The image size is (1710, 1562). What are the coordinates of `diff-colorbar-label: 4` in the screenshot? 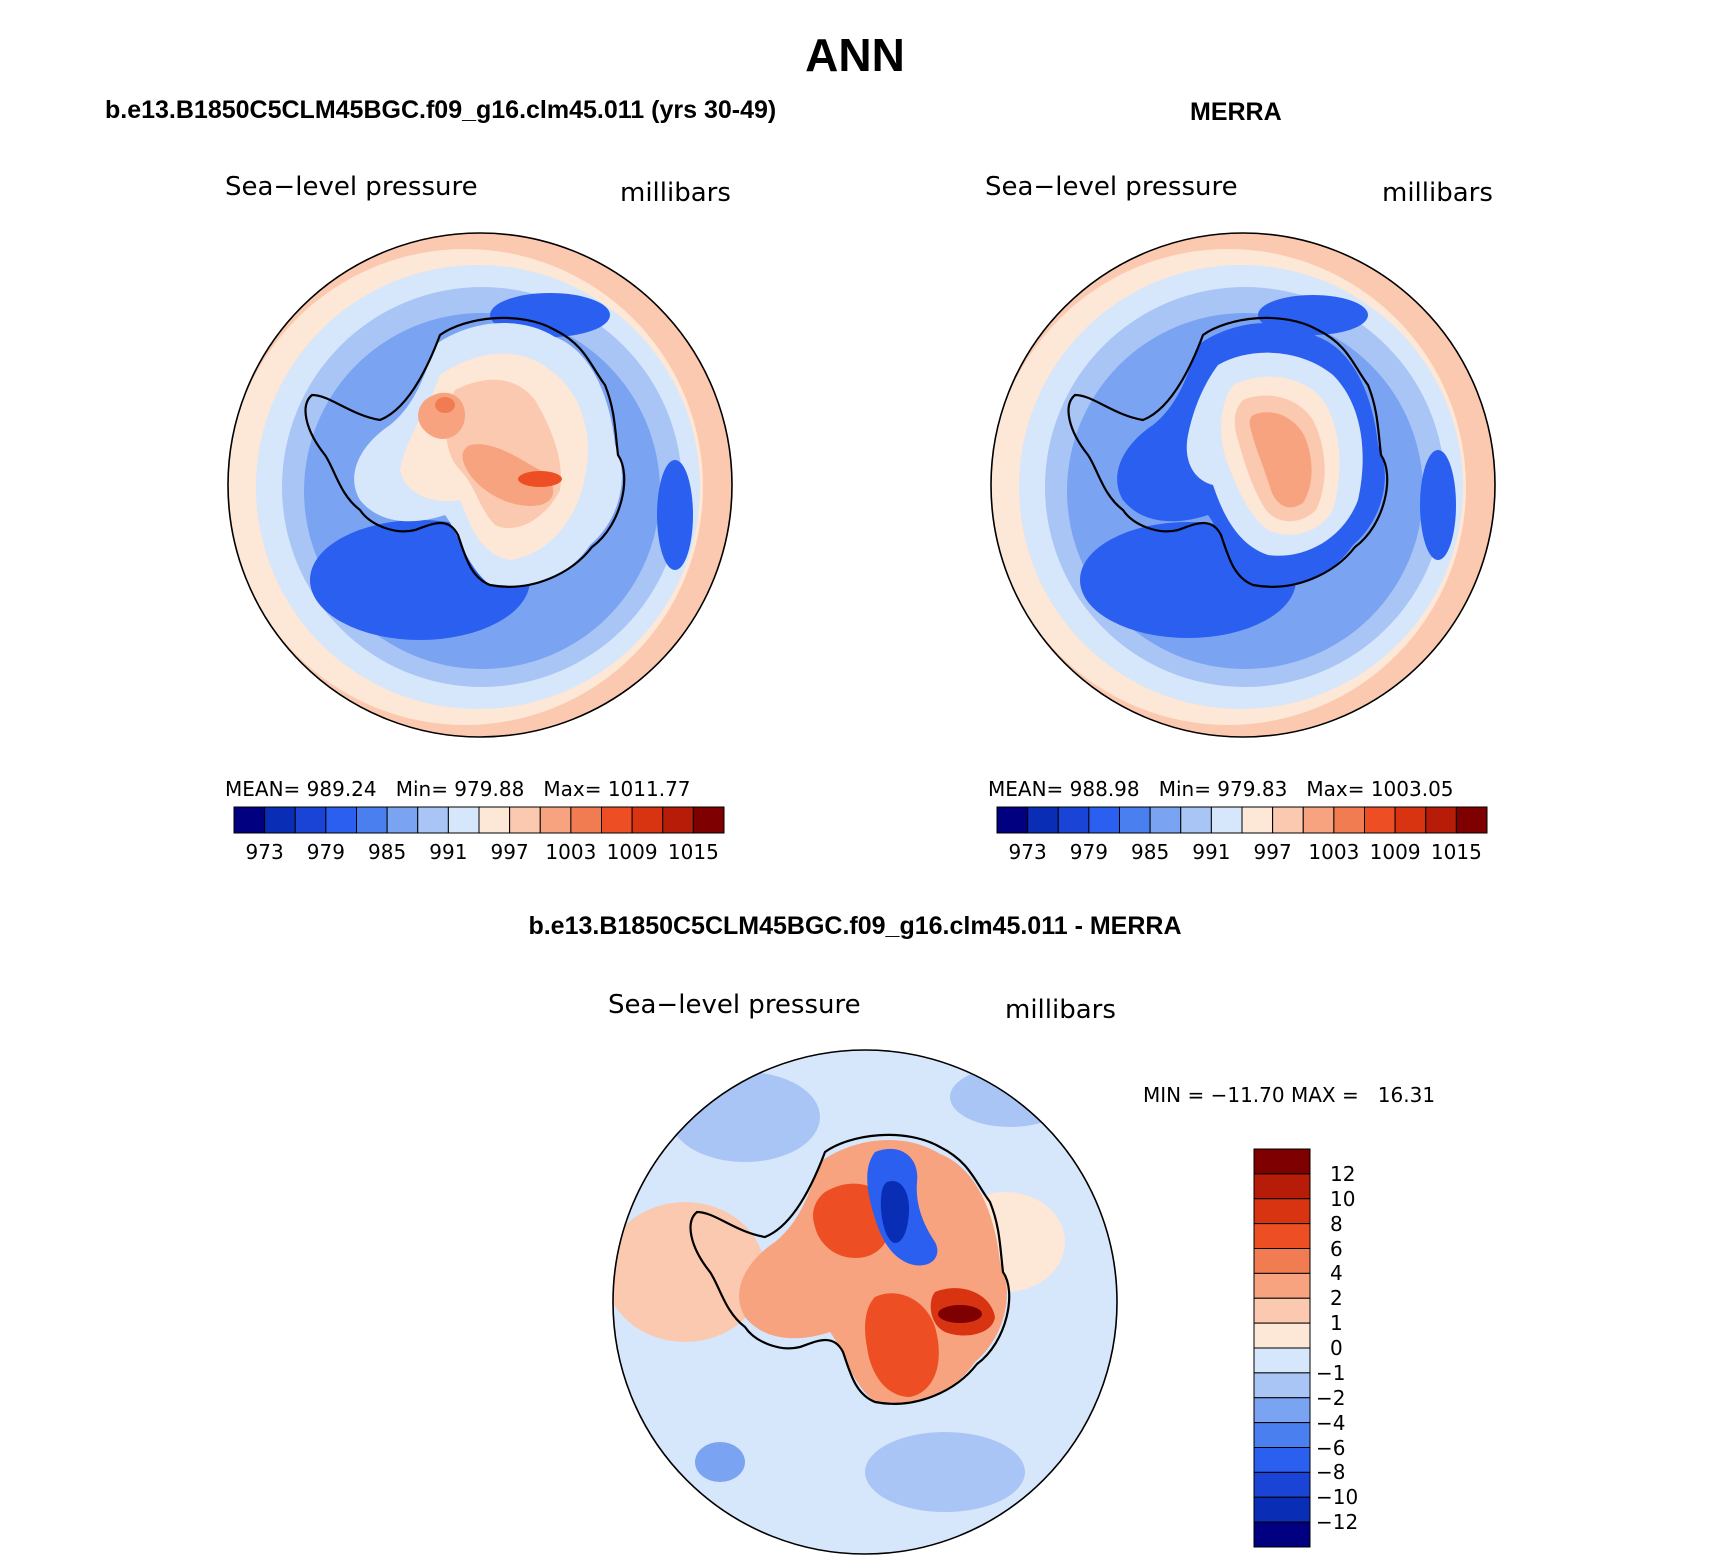 It's located at (1336, 1273).